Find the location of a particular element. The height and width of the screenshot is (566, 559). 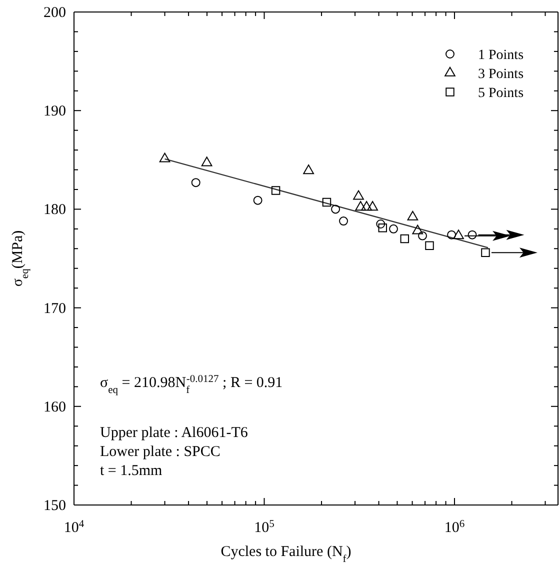

annotation: t = 1.5mm is located at coordinates (131, 471).